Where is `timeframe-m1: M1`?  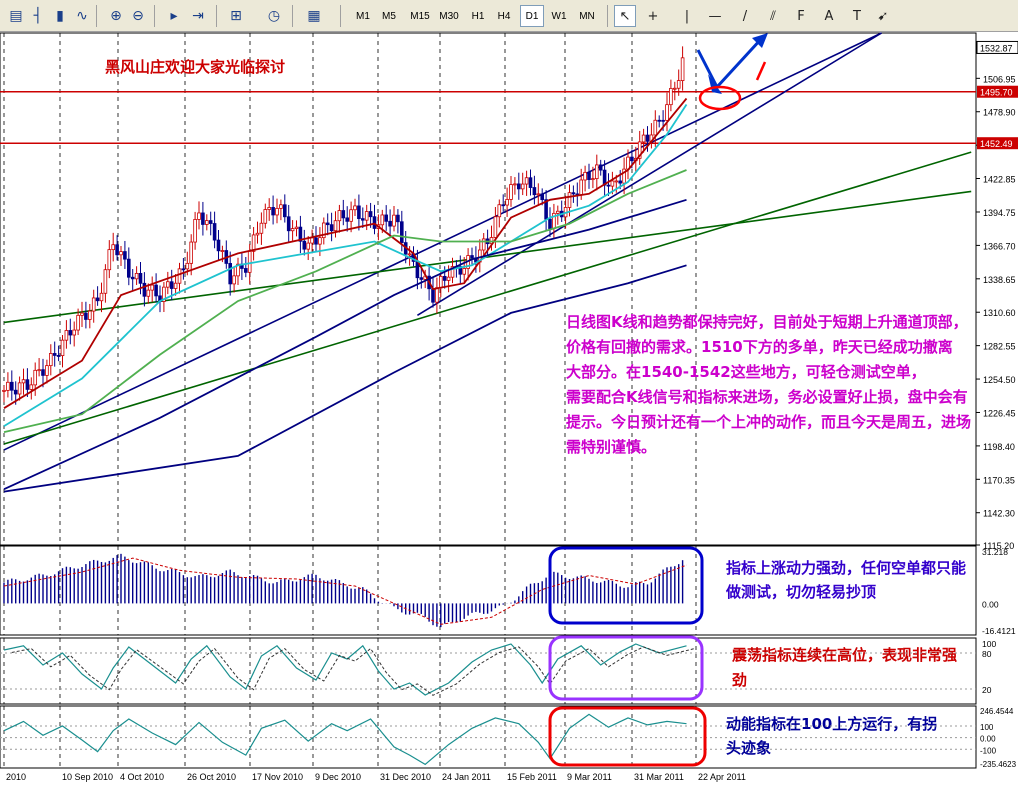 timeframe-m1: M1 is located at coordinates (363, 16).